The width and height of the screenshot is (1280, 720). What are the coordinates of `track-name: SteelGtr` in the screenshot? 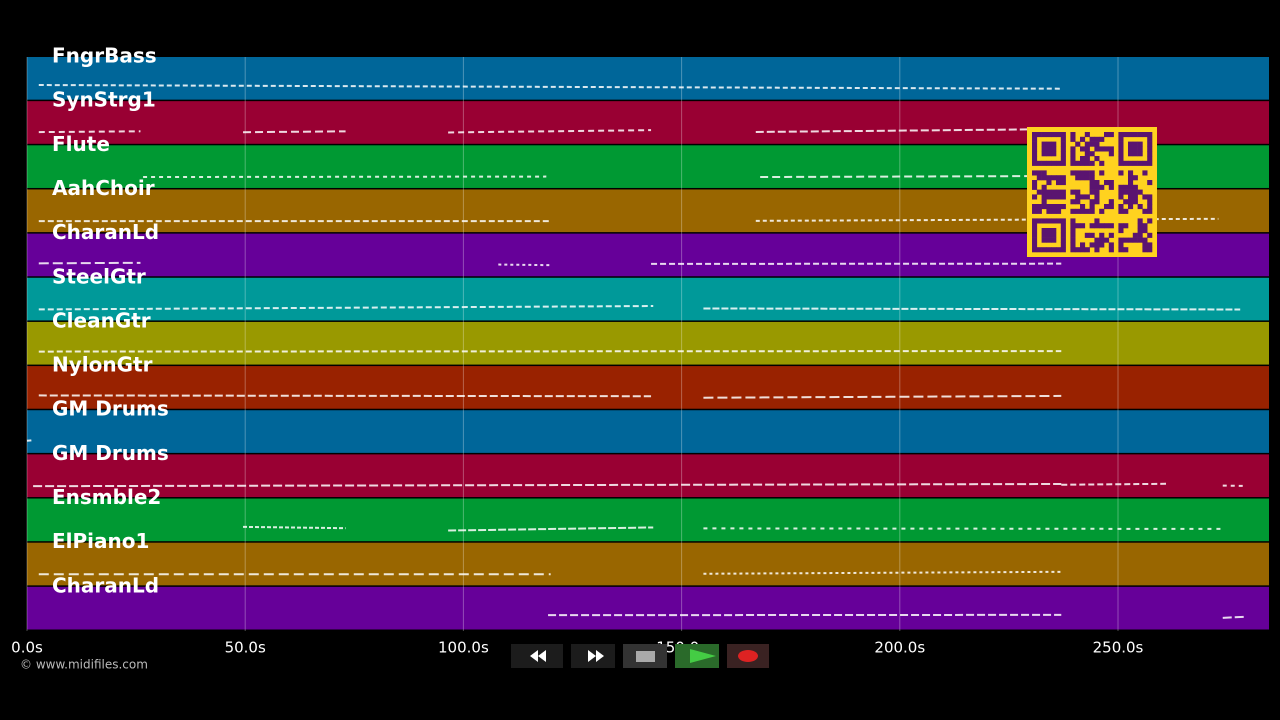 It's located at (99, 276).